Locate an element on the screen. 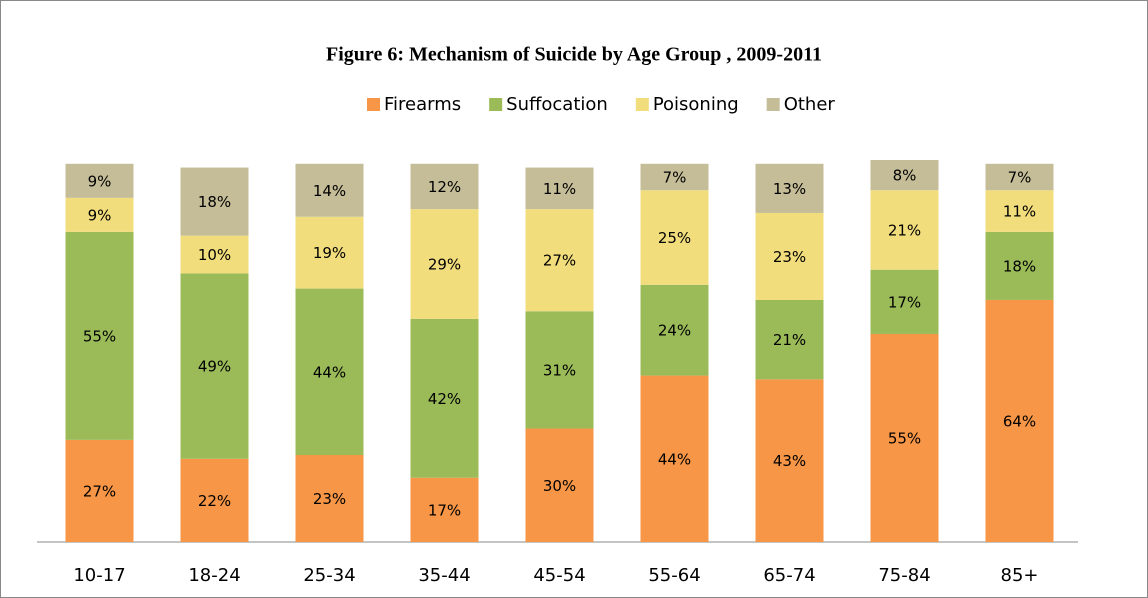  data-label: 22% is located at coordinates (214, 501).